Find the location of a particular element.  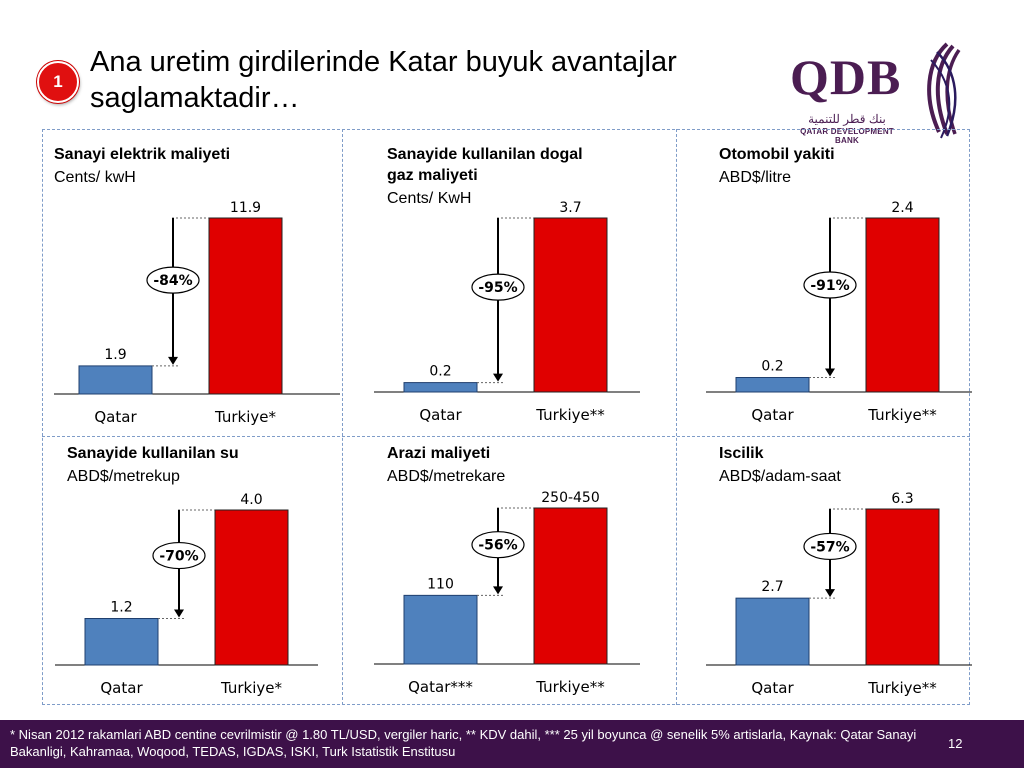

qdb-logo is located at coordinates (944, 90).